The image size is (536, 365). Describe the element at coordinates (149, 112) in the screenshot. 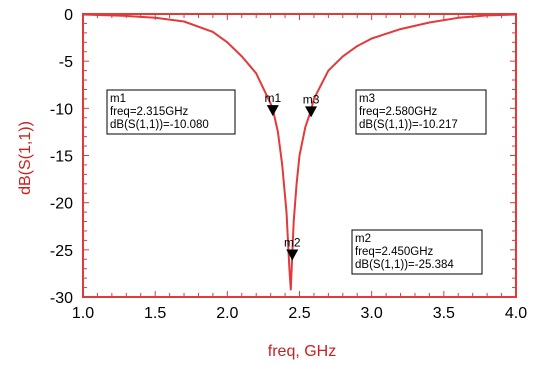

I see `marker-m1-readout-freq: freq=2.315GHz` at that location.